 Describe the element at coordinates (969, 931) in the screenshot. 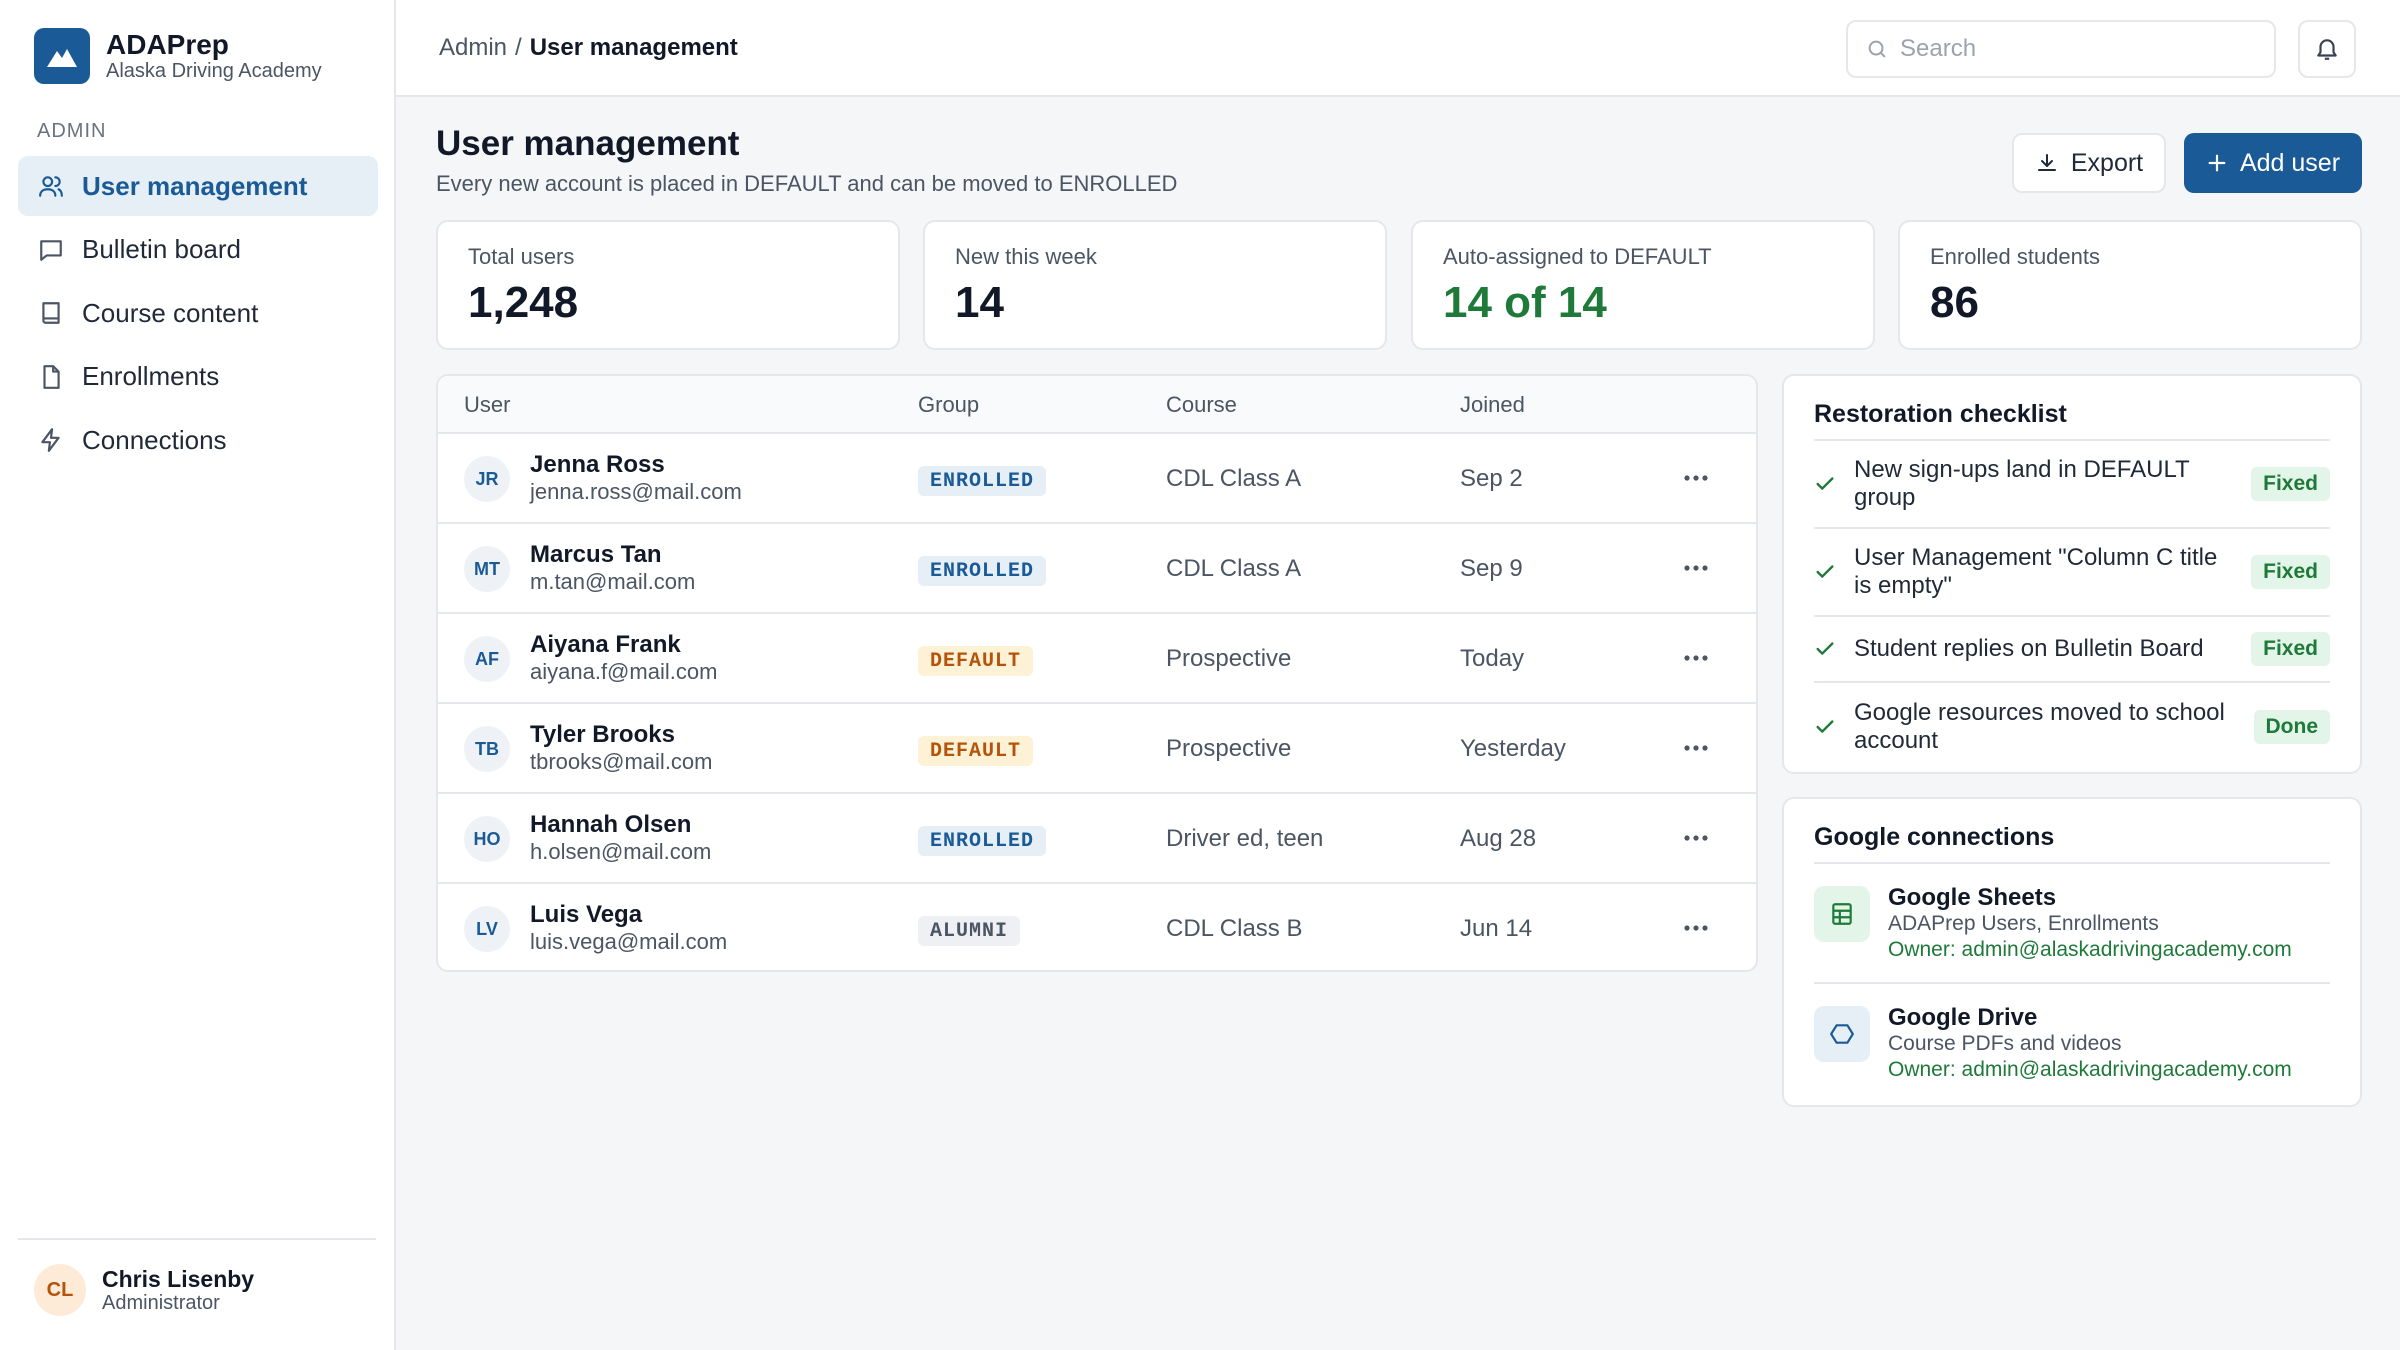

I see `group-badge: ALUMNI` at that location.